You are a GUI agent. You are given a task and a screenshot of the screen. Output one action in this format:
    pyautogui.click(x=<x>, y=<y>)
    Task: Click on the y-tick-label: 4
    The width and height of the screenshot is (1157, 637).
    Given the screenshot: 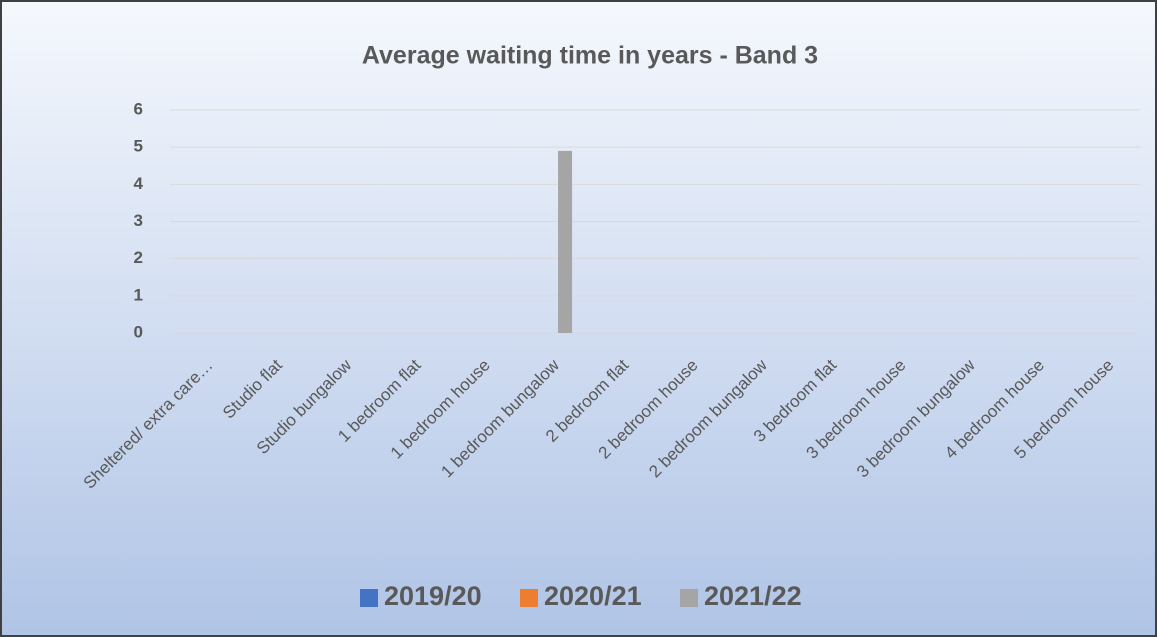 What is the action you would take?
    pyautogui.click(x=139, y=183)
    